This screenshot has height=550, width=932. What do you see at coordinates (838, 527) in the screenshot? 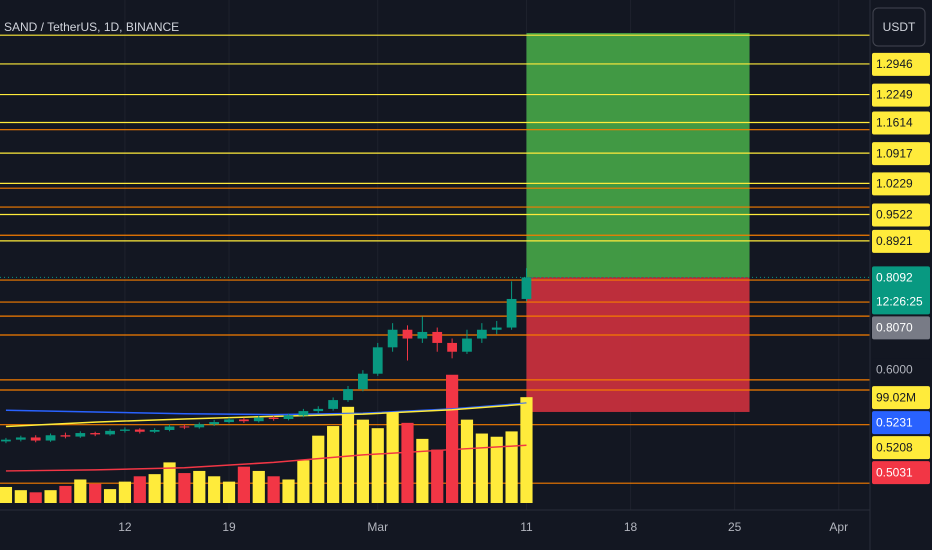
I see `x-tick-label: Apr` at bounding box center [838, 527].